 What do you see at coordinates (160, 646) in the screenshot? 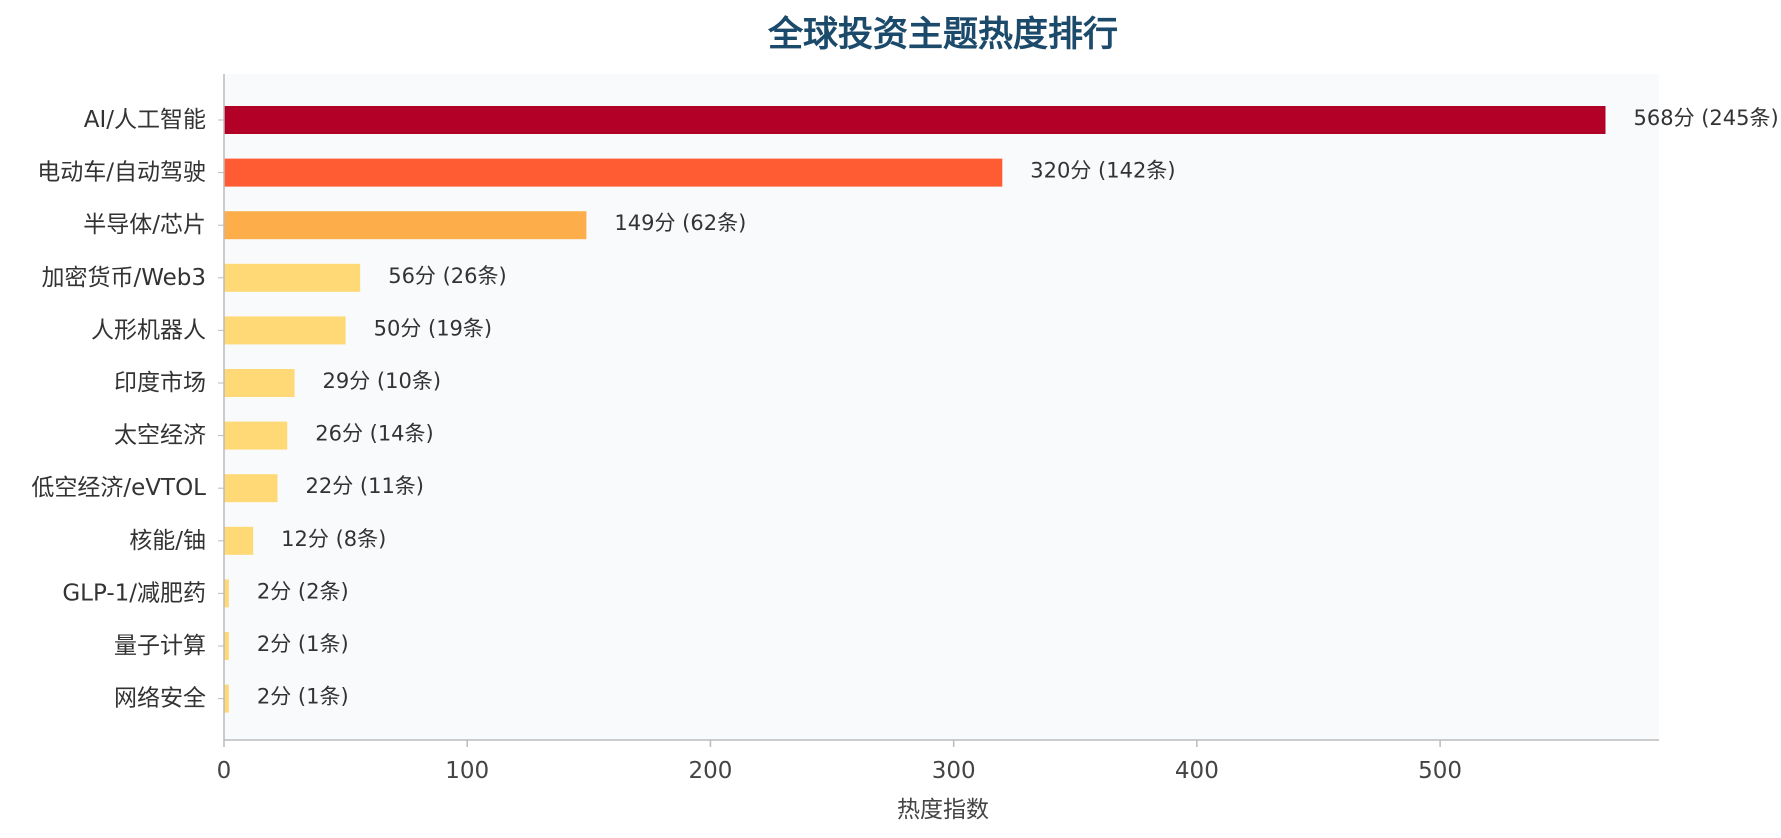
I see `category-label: 量子计算` at bounding box center [160, 646].